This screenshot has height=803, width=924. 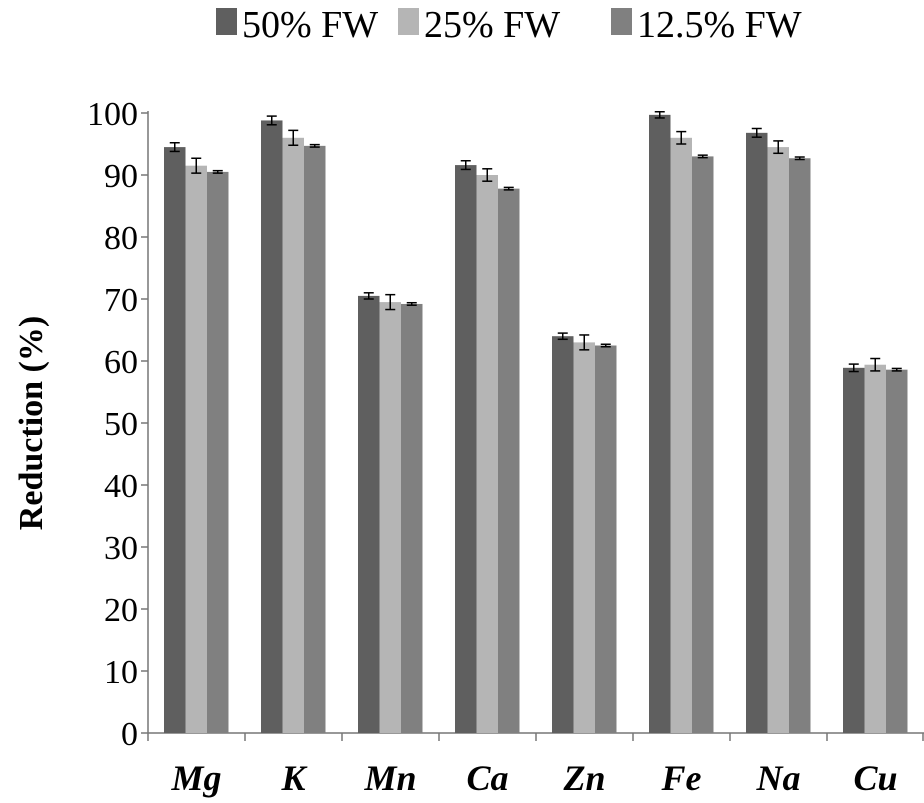 What do you see at coordinates (535, 765) in the screenshot?
I see `x-axis: Mg K Mn Ca Zn Fe Na Cu` at bounding box center [535, 765].